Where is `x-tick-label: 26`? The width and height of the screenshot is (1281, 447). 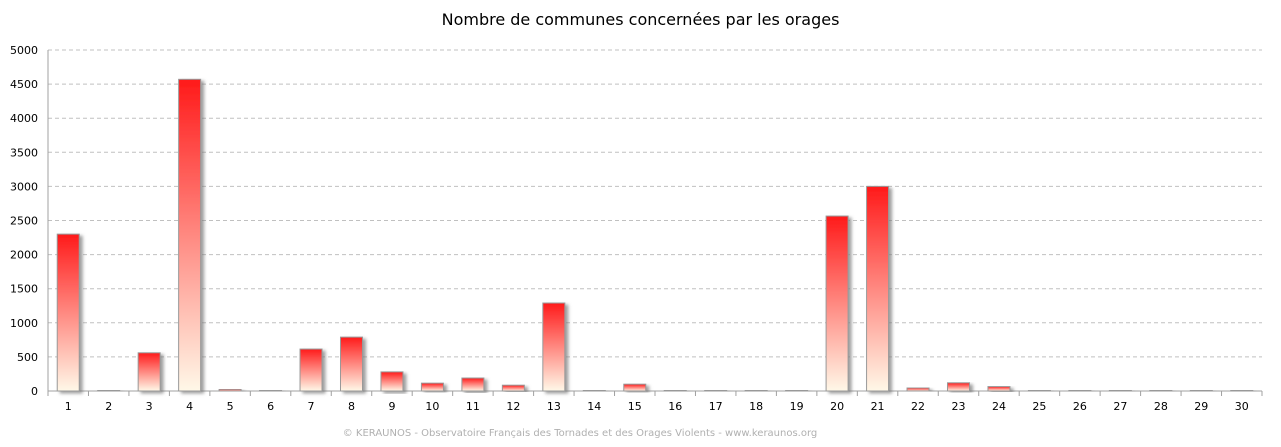
x-tick-label: 26 is located at coordinates (1080, 406).